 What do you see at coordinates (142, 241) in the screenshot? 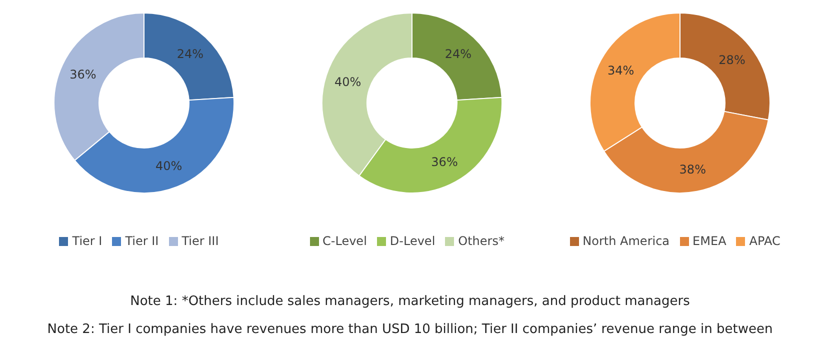
I see `legend-label: Tier II` at bounding box center [142, 241].